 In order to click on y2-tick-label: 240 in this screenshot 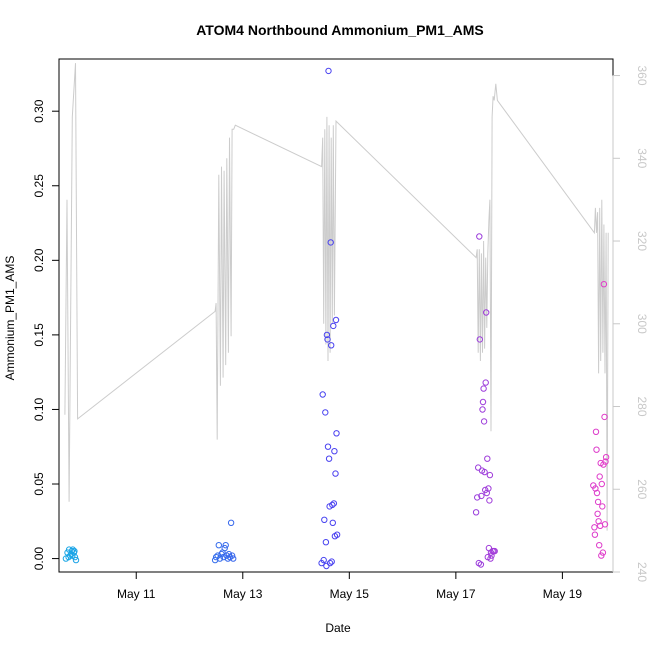, I will do `click(642, 572)`.